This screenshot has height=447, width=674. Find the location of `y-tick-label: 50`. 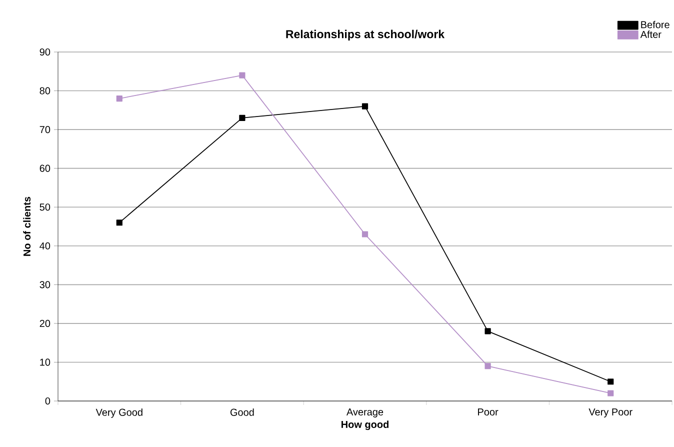

y-tick-label: 50 is located at coordinates (45, 207).